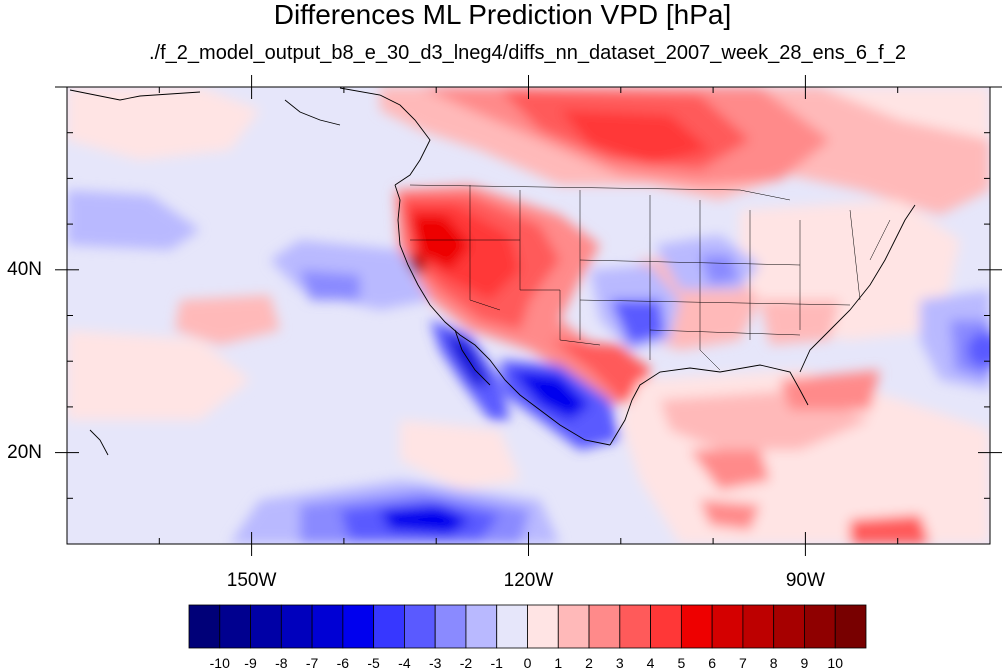  I want to click on lon-label-150w: 150W, so click(251, 580).